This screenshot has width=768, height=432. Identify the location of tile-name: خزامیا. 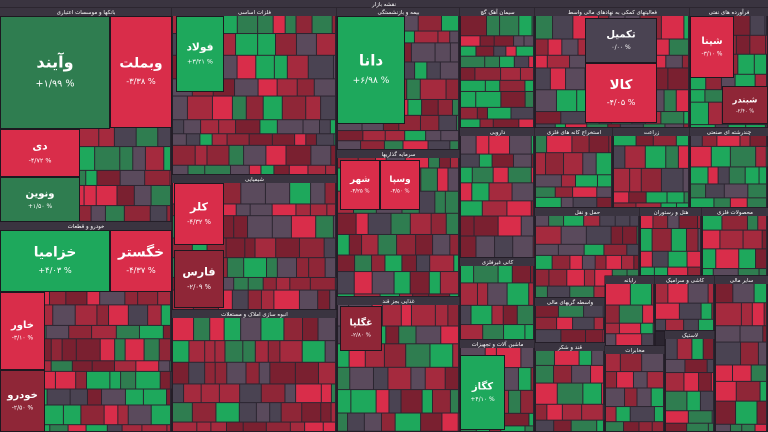
(55, 253).